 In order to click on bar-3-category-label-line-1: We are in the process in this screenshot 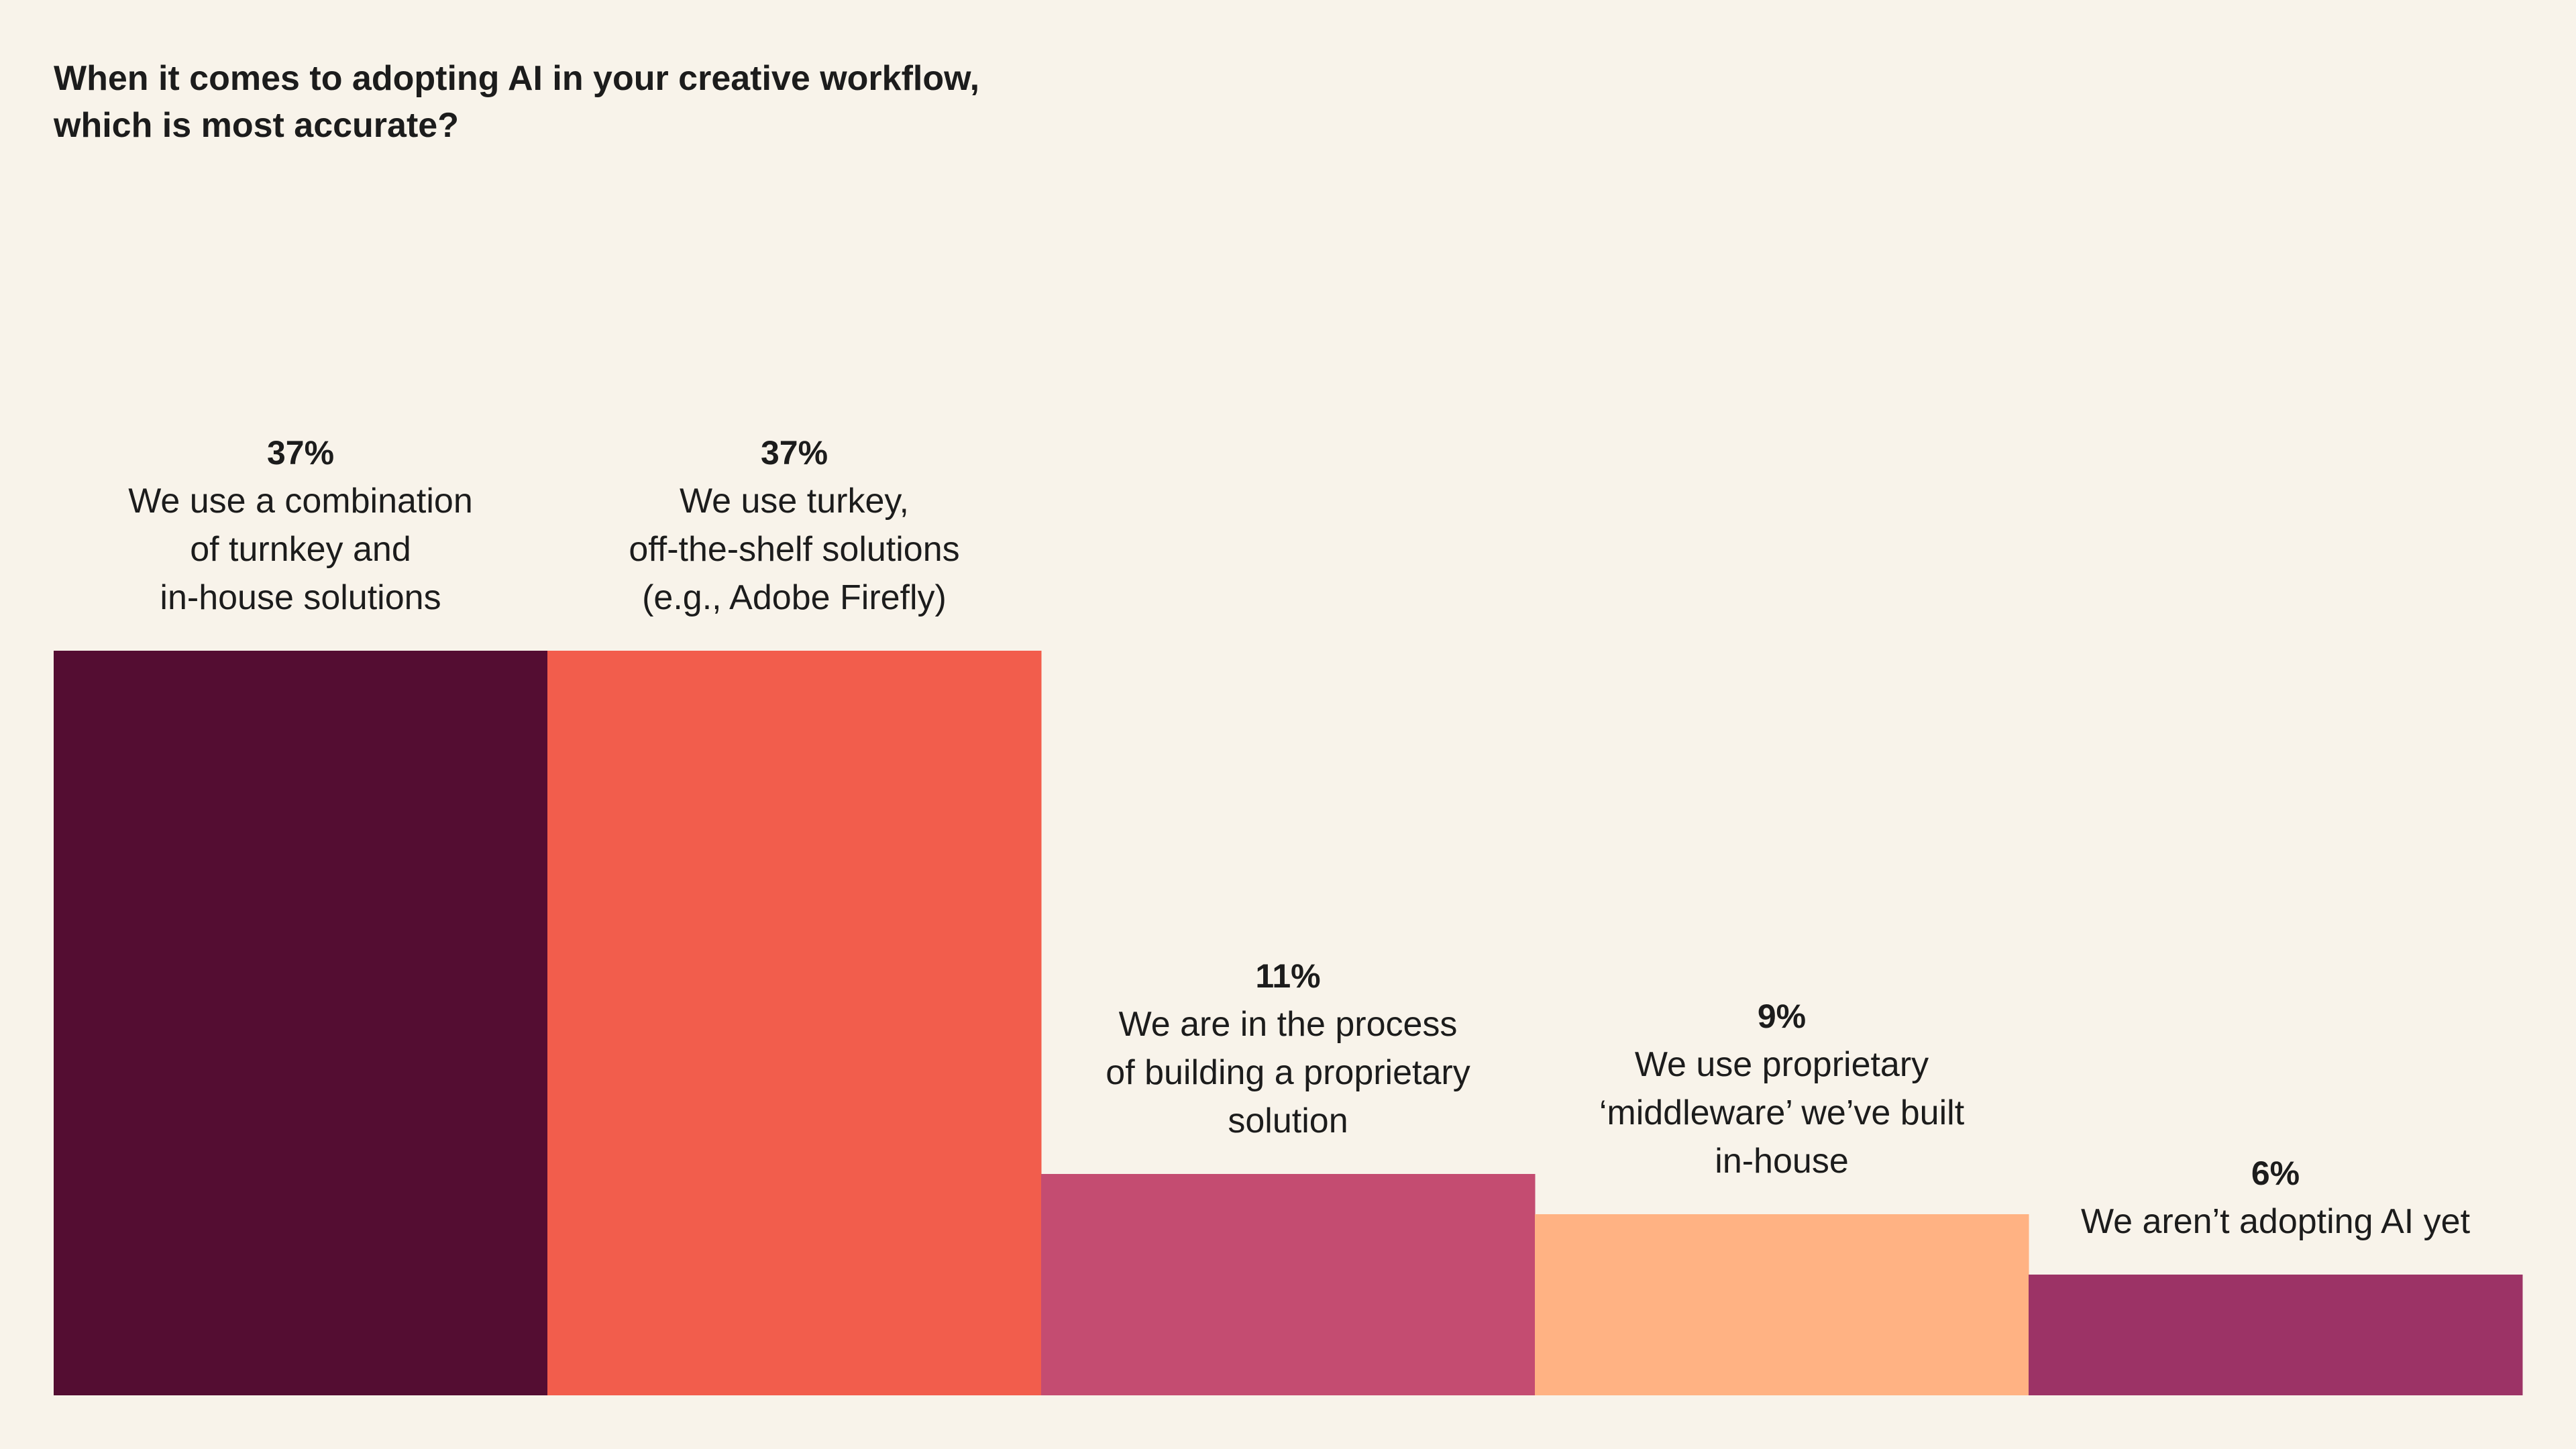, I will do `click(1288, 1024)`.